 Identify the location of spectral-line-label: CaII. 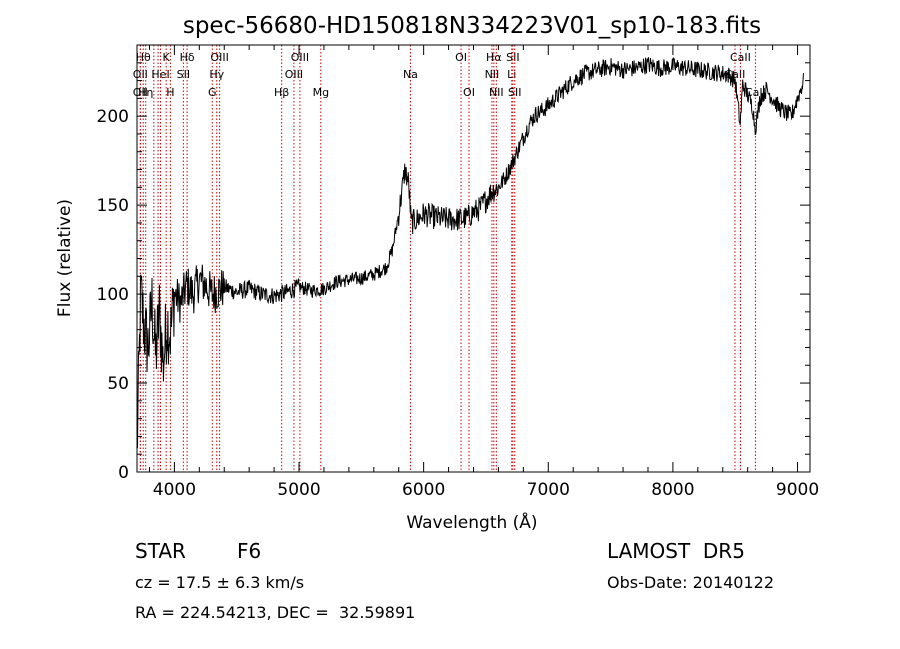
(740, 57).